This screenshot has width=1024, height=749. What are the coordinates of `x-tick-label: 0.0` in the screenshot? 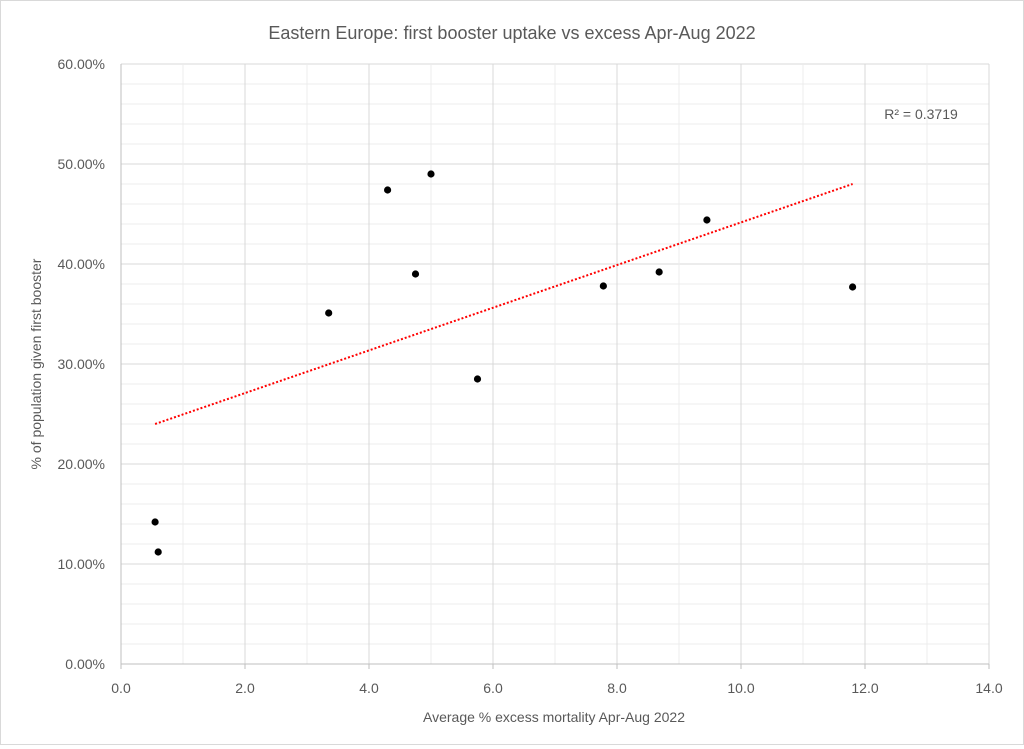 It's located at (121, 688).